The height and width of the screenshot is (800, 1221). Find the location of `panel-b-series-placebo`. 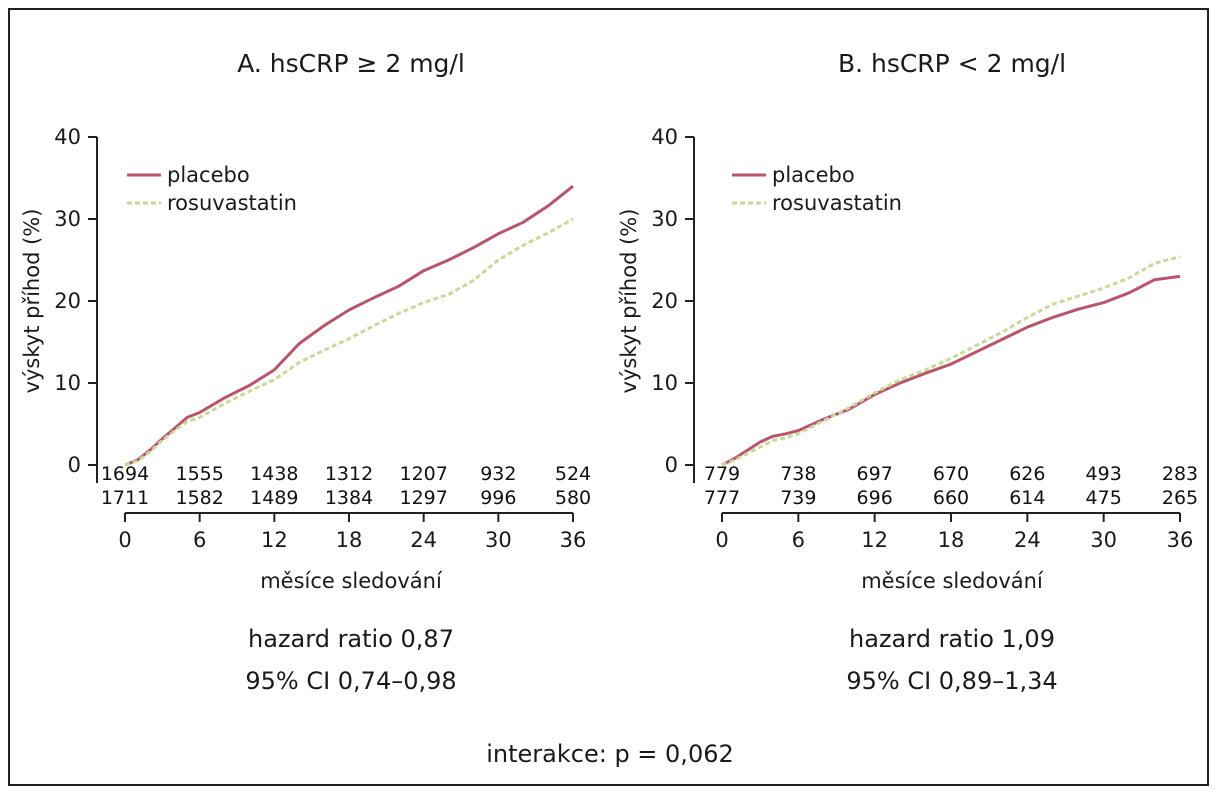

panel-b-series-placebo is located at coordinates (951, 370).